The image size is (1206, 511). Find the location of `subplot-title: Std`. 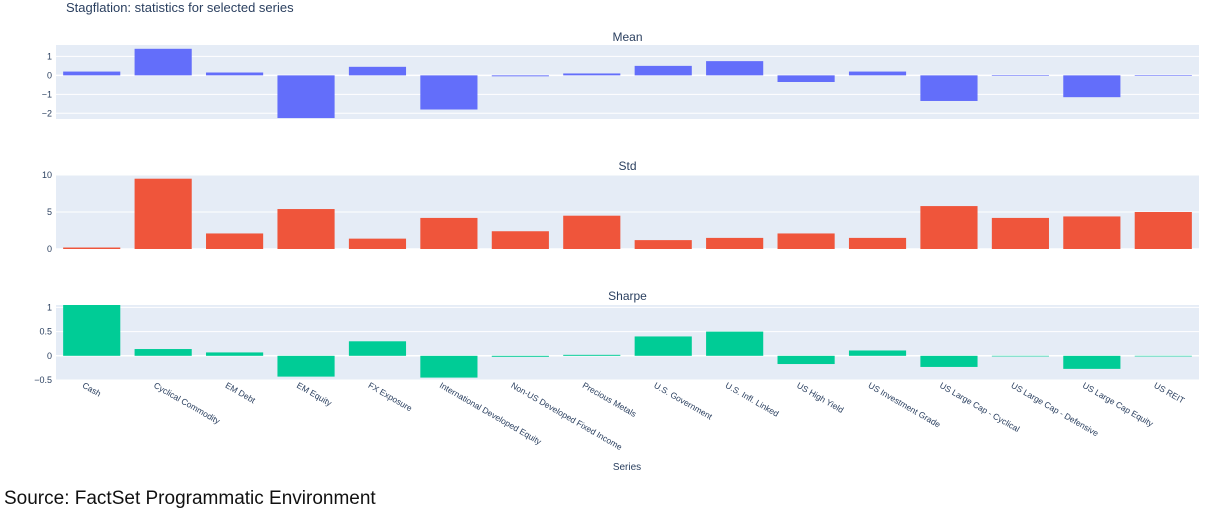

subplot-title: Std is located at coordinates (627, 166).